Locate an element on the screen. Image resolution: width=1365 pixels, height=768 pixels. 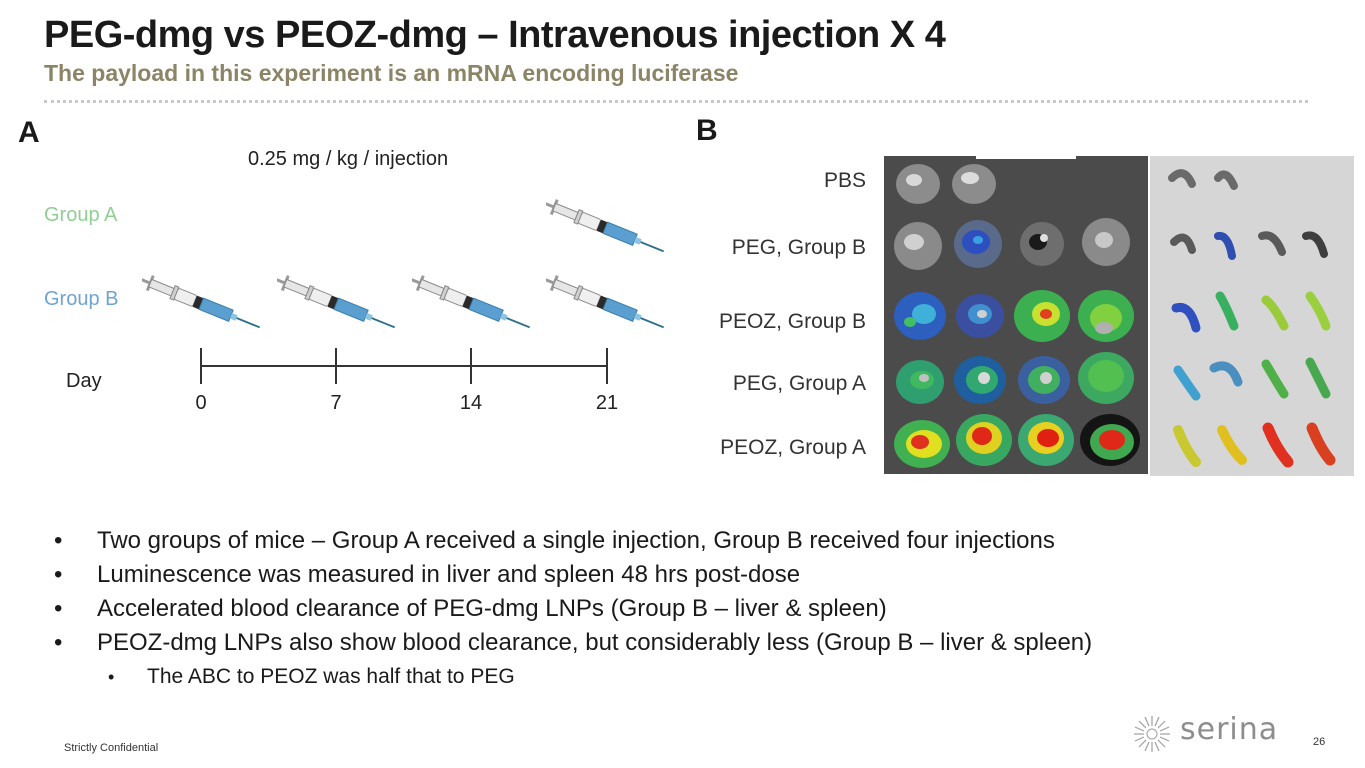
row-label-peg-group-a: PEG, Group A is located at coordinates (799, 383).